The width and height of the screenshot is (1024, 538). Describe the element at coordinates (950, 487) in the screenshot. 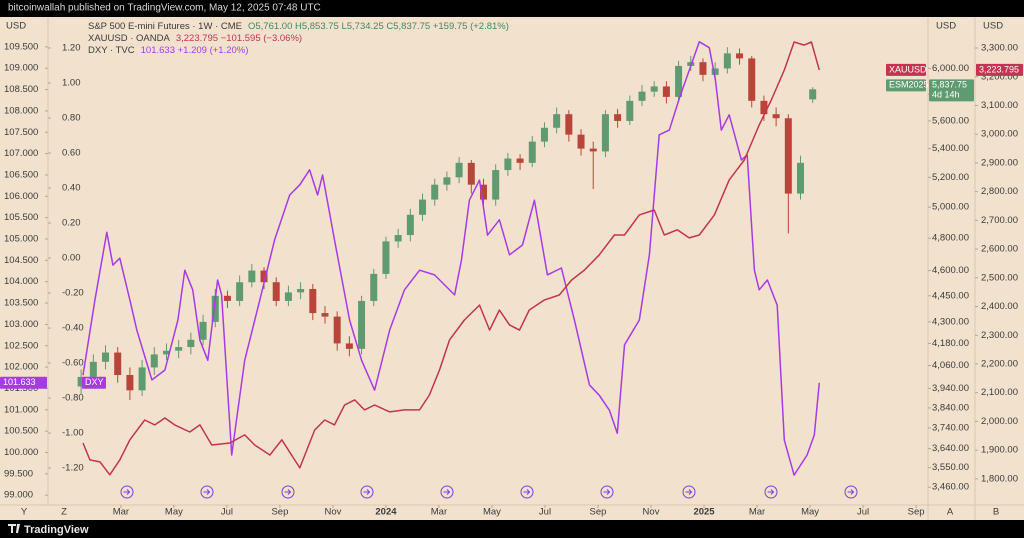

I see `y2-tick-label: 3,460.00` at that location.